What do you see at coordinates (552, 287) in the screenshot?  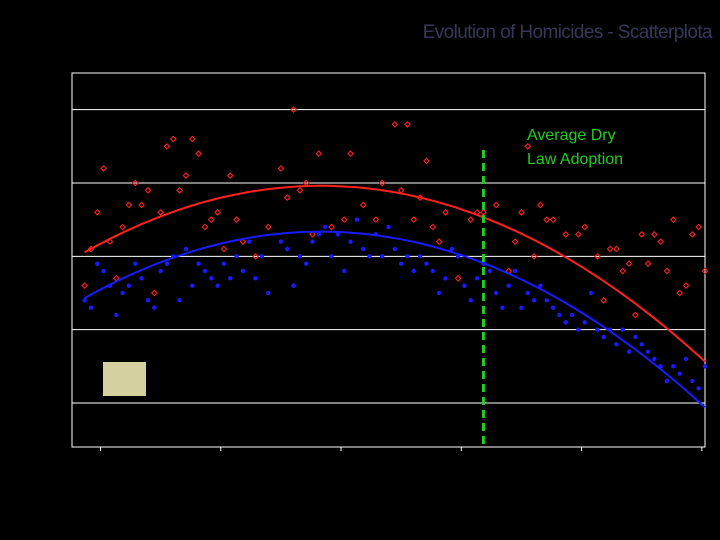 I see `dry-law-annotation: Average Dry Law Adoption` at bounding box center [552, 287].